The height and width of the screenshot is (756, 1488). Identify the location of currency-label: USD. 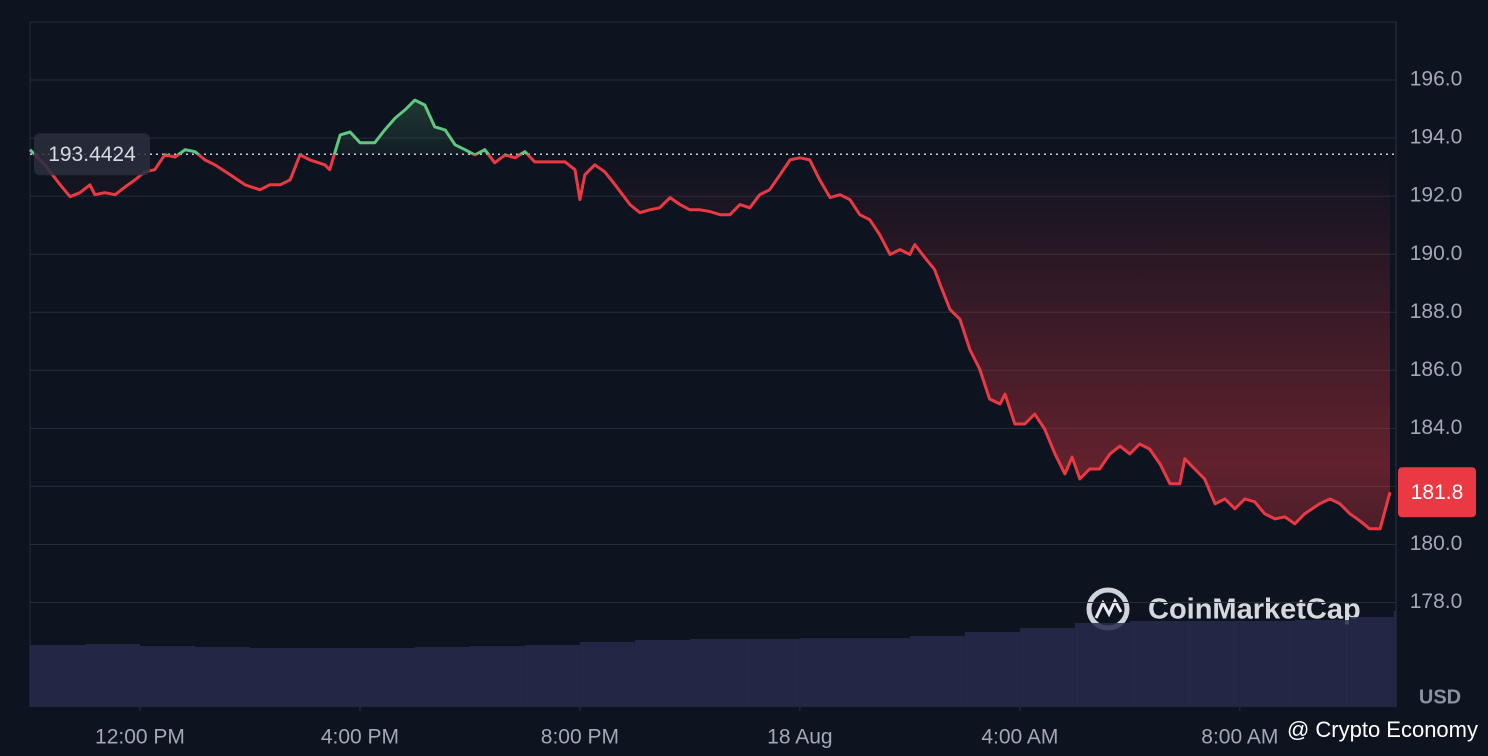
(1440, 697).